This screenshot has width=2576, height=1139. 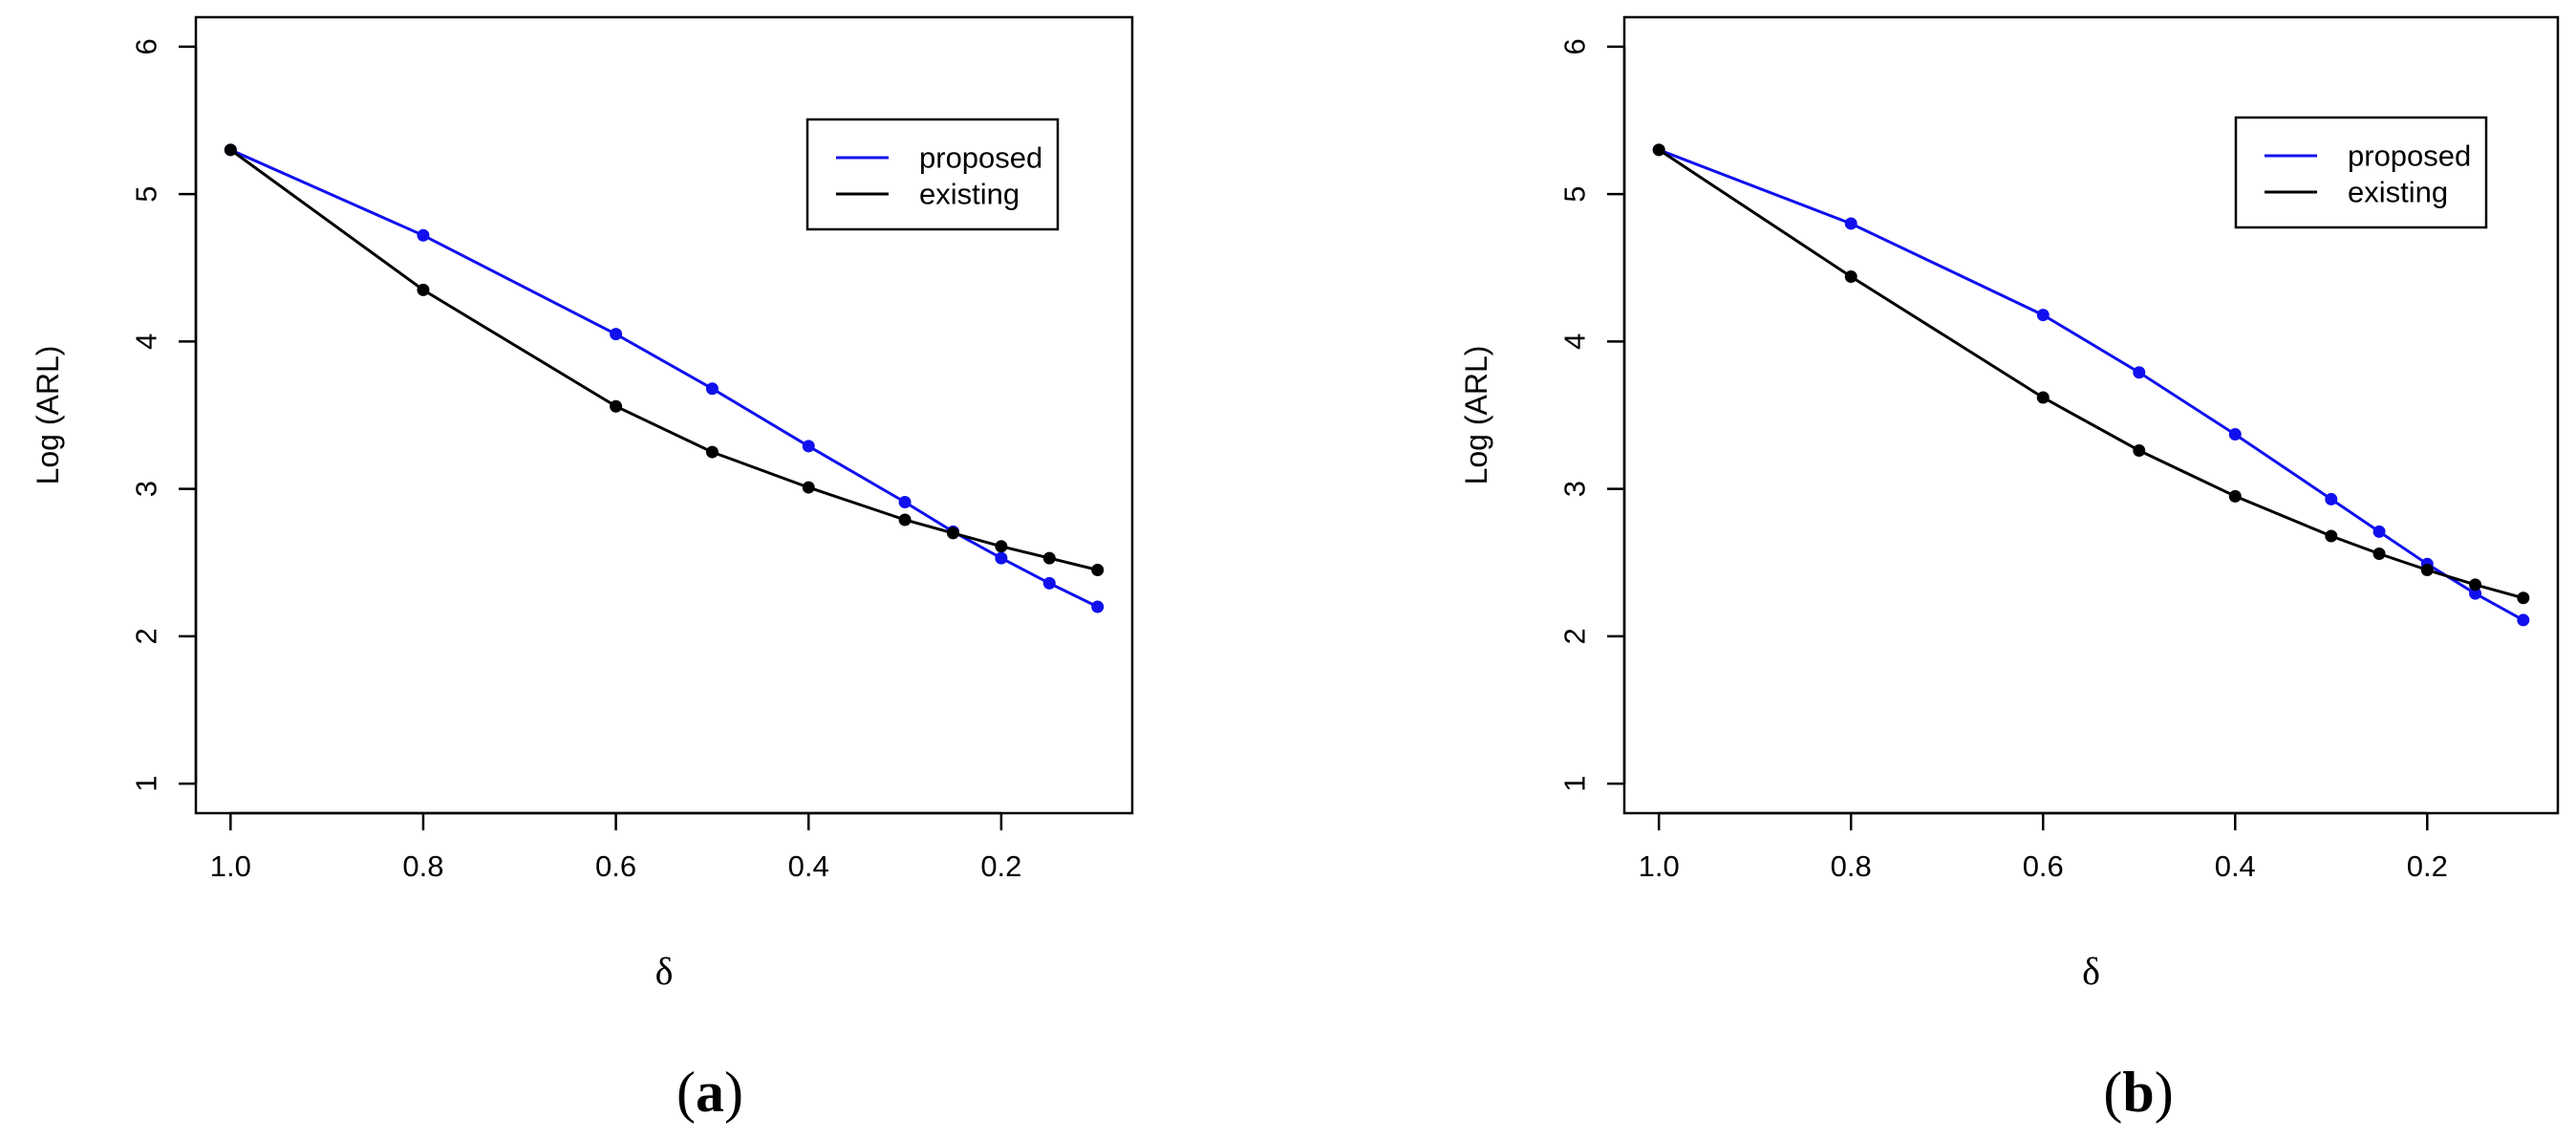 I want to click on panel-letter: a, so click(x=710, y=1092).